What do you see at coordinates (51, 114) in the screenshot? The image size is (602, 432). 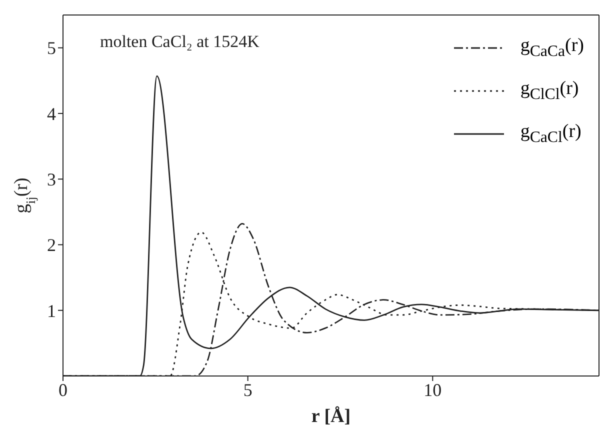 I see `y-tick-label: 4` at bounding box center [51, 114].